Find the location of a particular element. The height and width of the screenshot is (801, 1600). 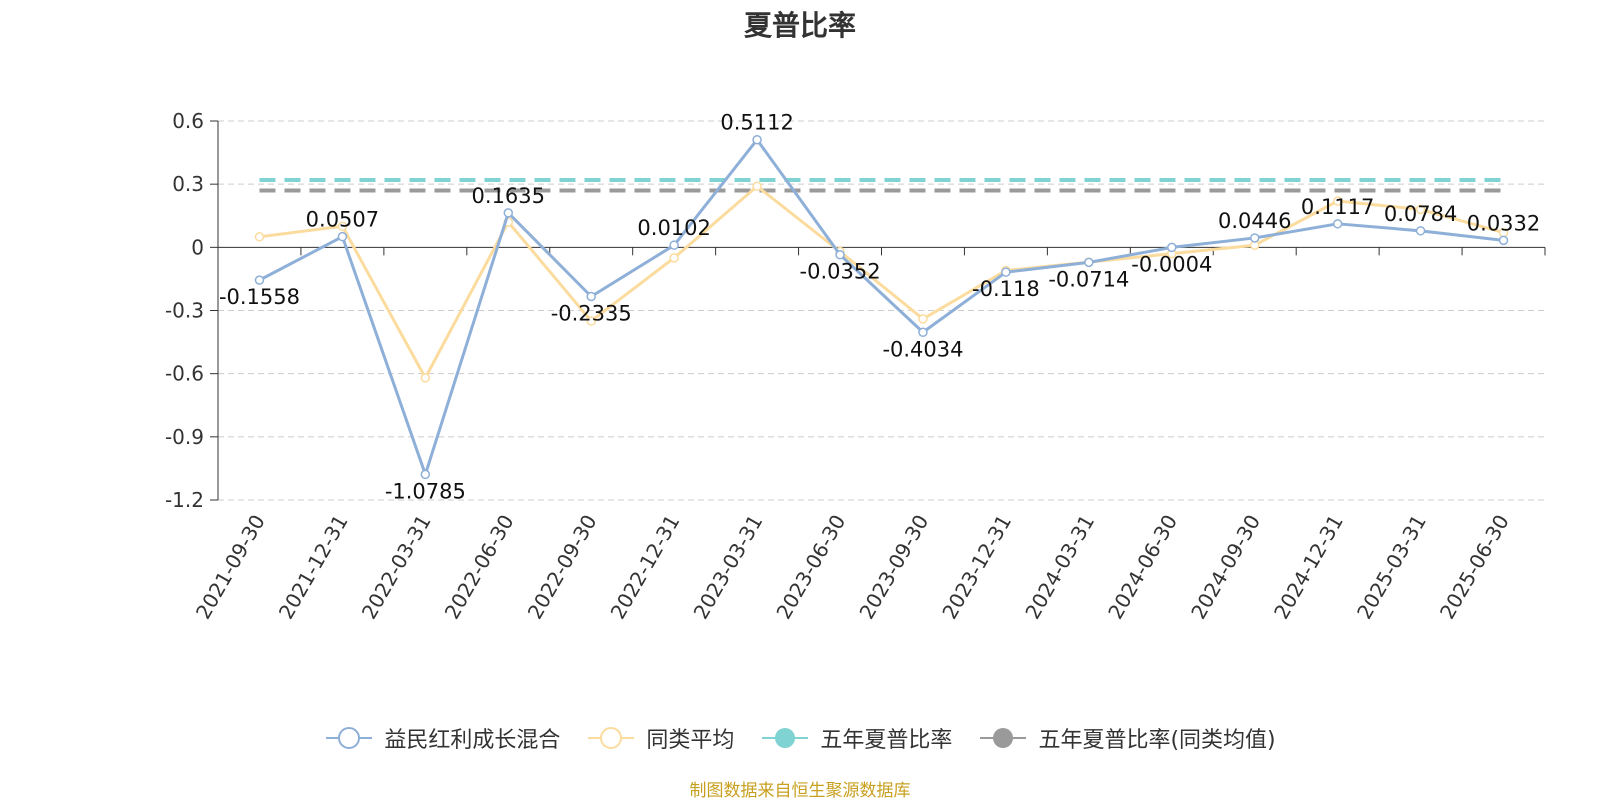

y-tick-label: -0.9 is located at coordinates (184, 437).